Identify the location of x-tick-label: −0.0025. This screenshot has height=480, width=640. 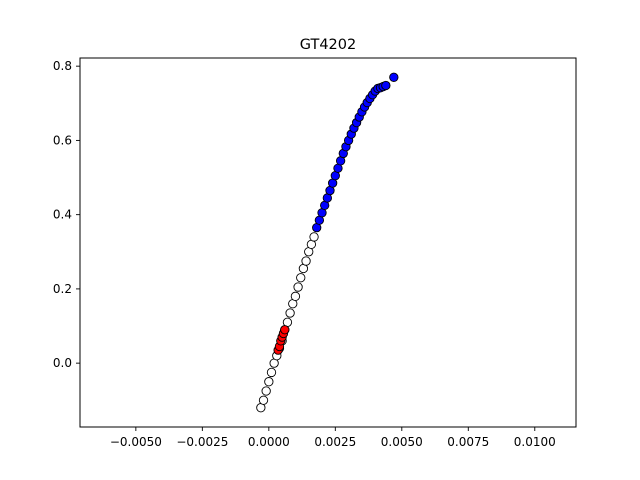
(202, 442).